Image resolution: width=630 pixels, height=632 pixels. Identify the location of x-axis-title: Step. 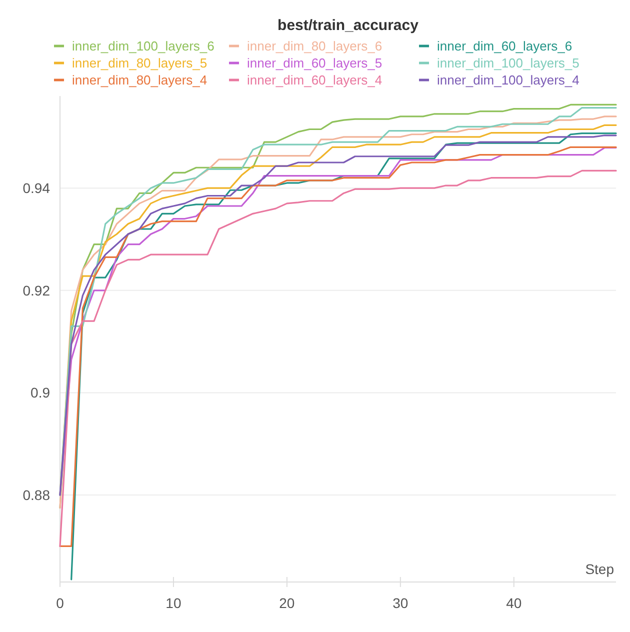
(599, 569).